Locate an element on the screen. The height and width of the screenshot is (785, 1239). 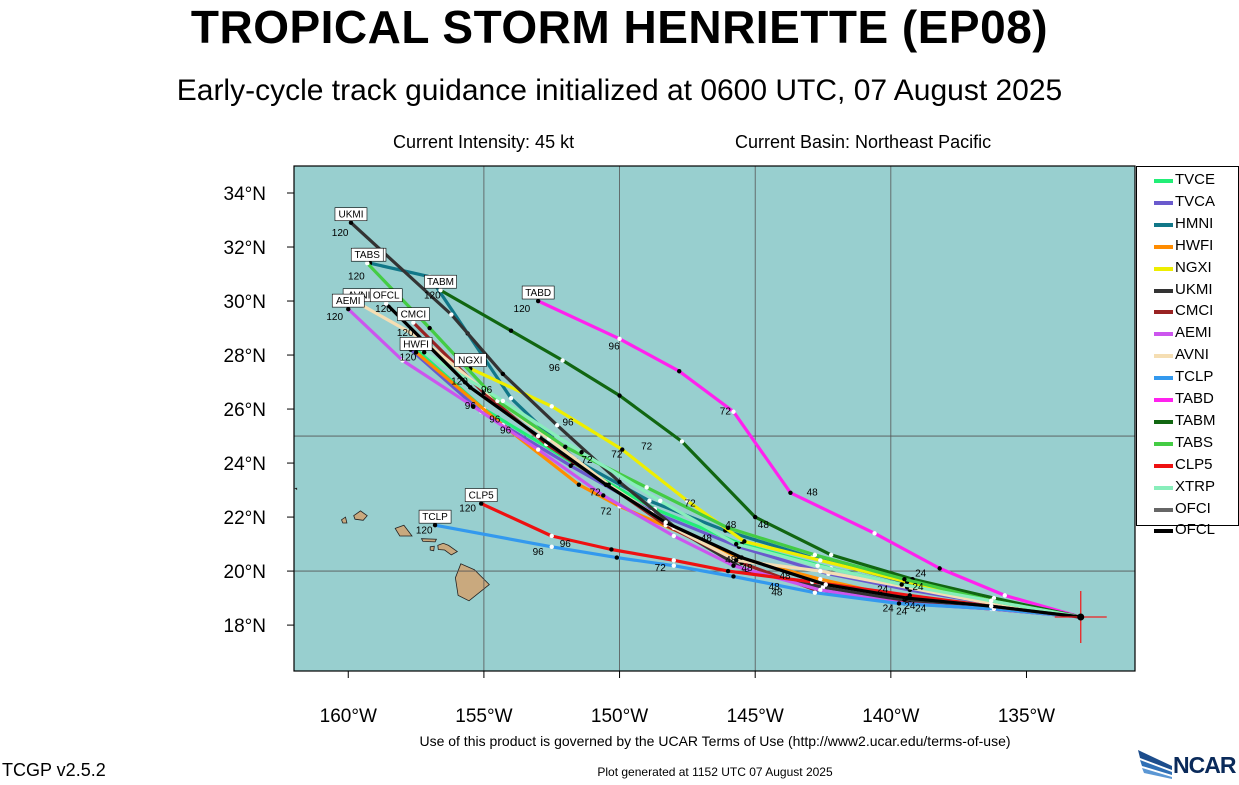
track-label-ukmi: UKMI is located at coordinates (350, 215).